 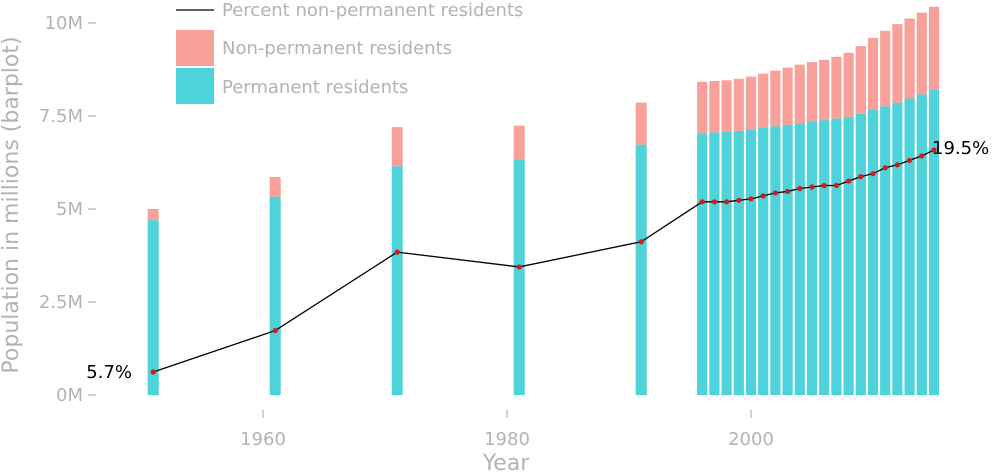 What do you see at coordinates (897, 165) in the screenshot?
I see `percent-point-2012` at bounding box center [897, 165].